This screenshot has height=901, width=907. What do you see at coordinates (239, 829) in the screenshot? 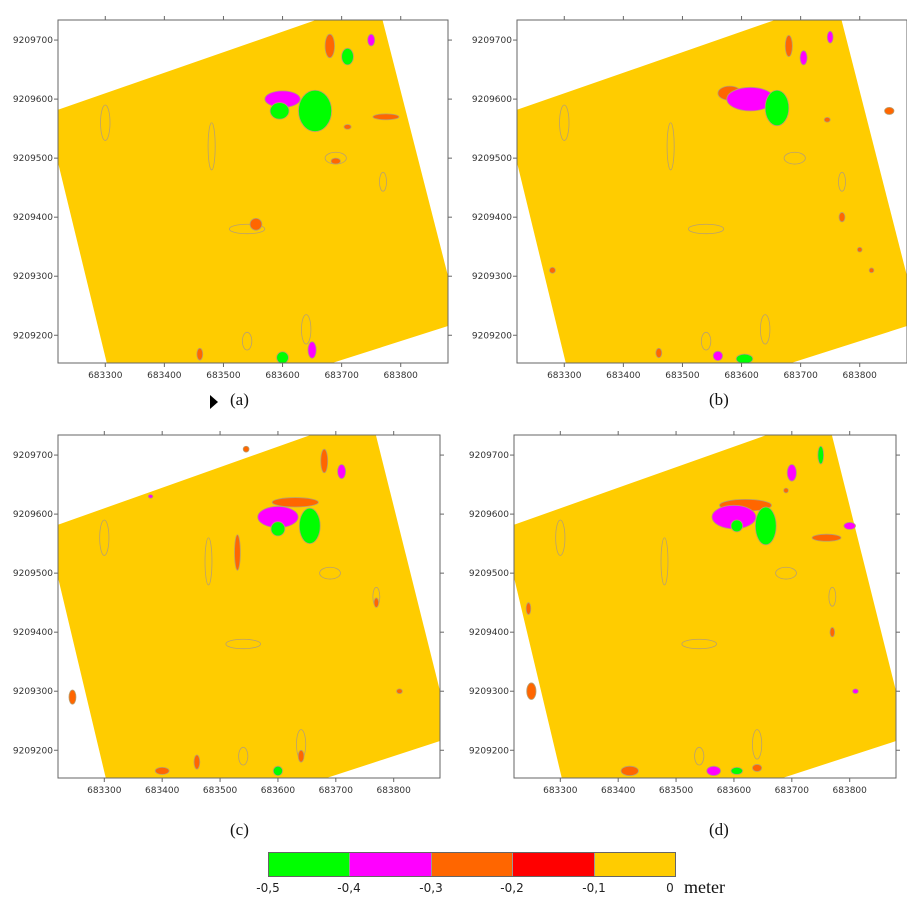
I see `caption-c: (c)` at bounding box center [239, 829].